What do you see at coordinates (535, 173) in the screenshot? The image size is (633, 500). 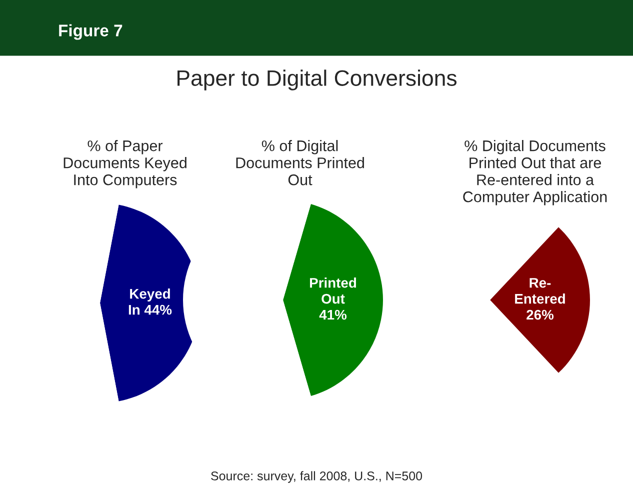 I see `chart-title: % Digital Documents Printed Out that are Re-entered into a Computer Application` at bounding box center [535, 173].